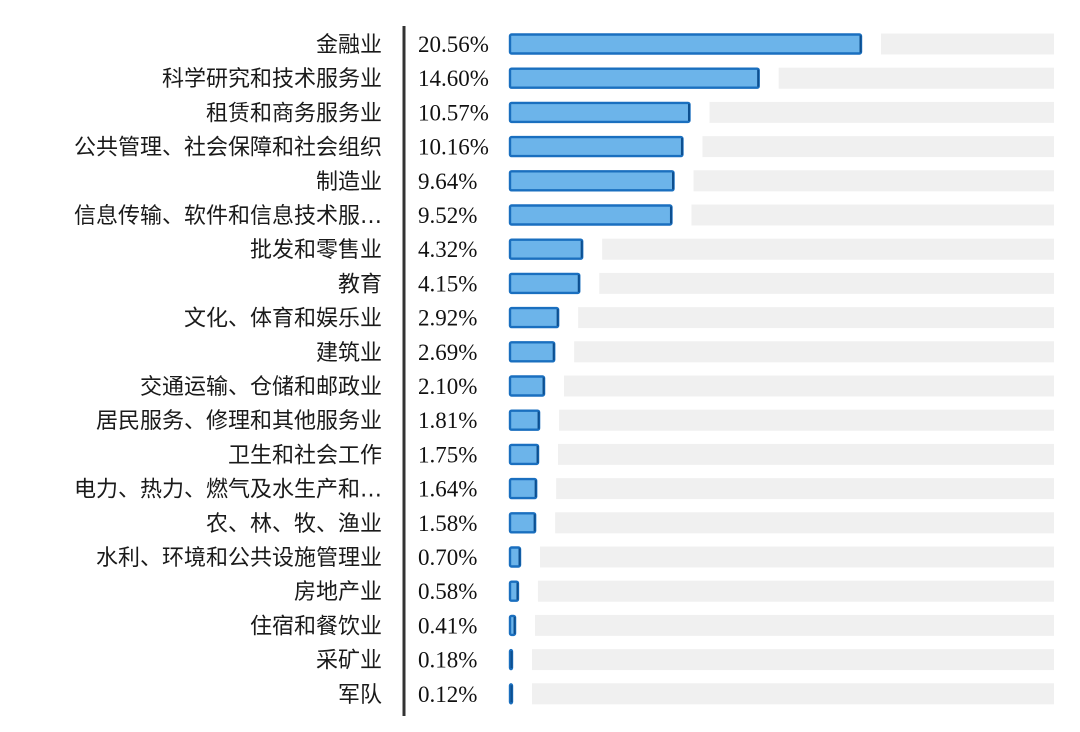  I want to click on value-label: 0.41%, so click(447, 625).